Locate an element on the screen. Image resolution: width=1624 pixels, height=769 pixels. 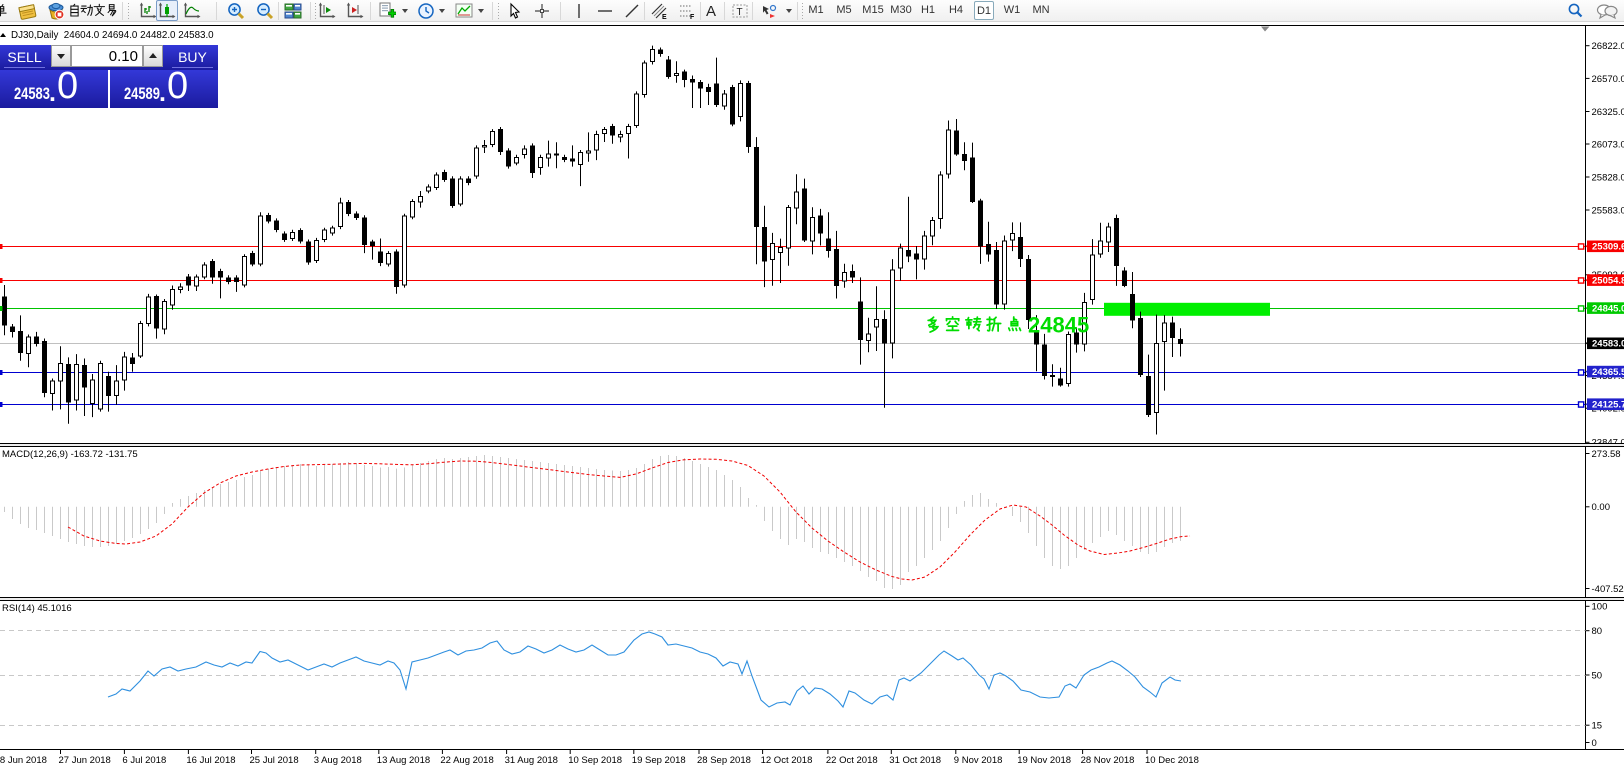
svg-text: 27 Jun 2018 is located at coordinates (85, 760).